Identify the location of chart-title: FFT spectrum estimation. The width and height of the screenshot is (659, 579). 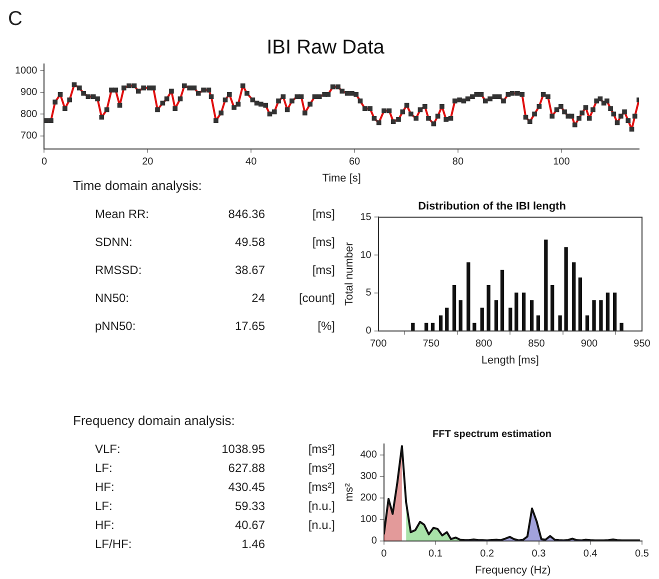
(492, 434).